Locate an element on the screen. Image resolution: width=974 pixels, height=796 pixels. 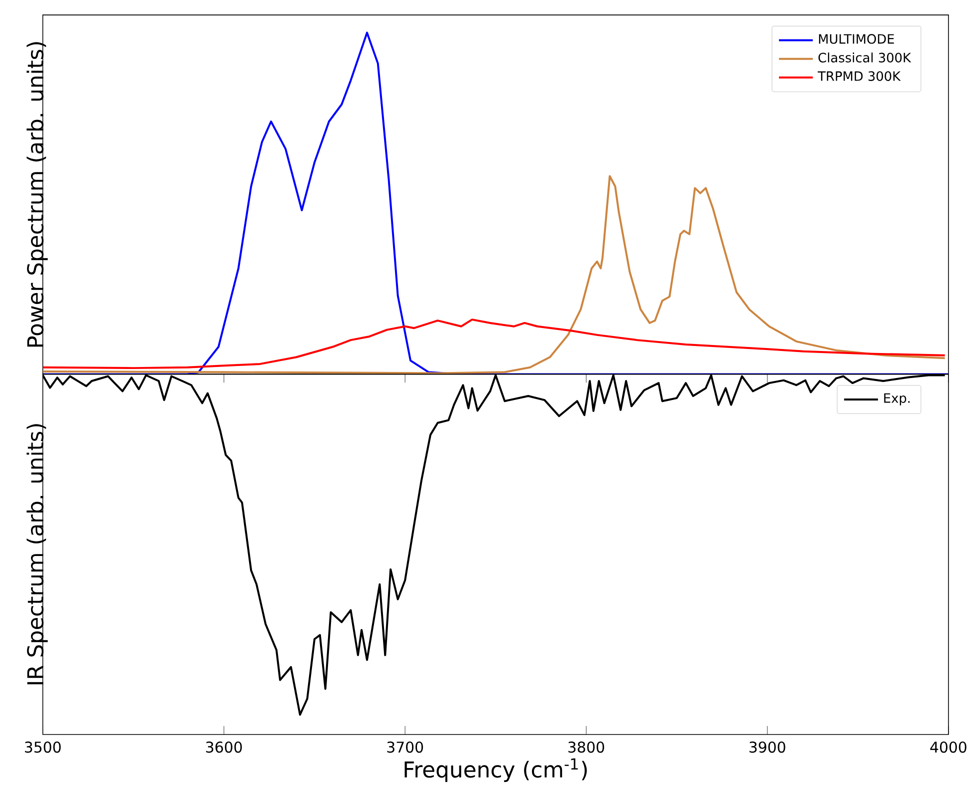
x-axis-title: Frequency (cm$^{-1}$) is located at coordinates (495, 770).